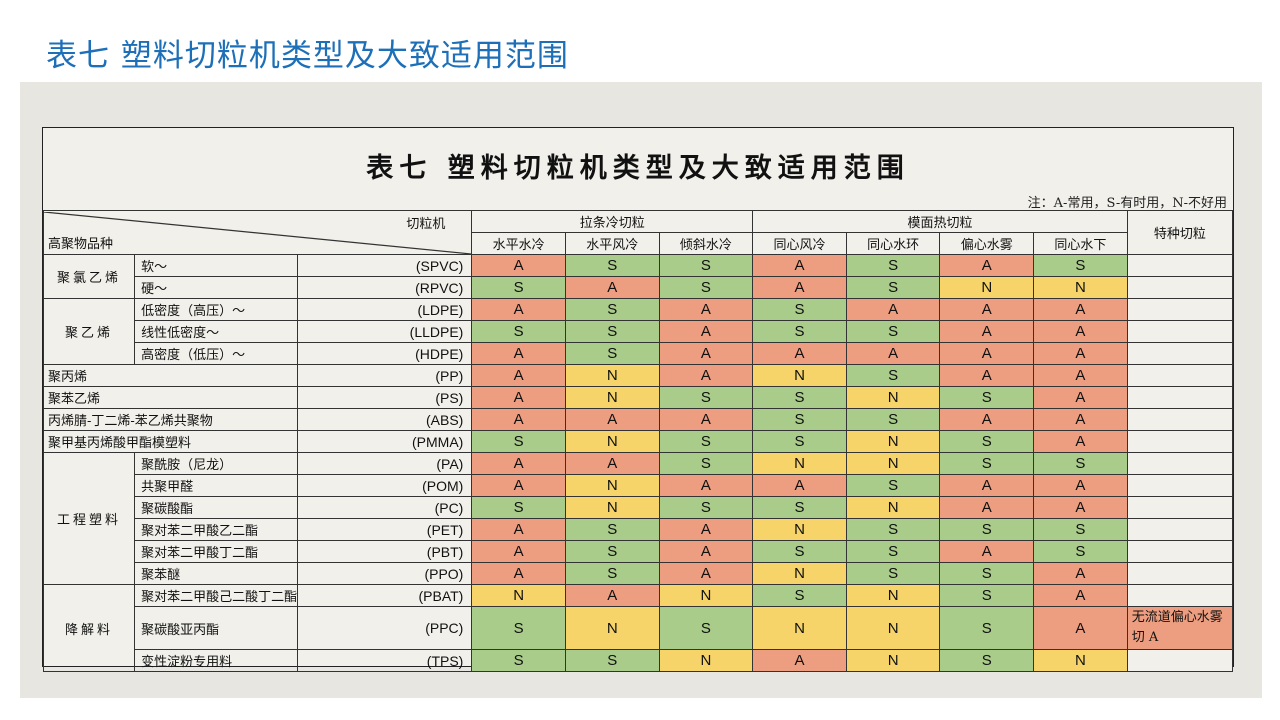 This screenshot has height=720, width=1280. Describe the element at coordinates (216, 485) in the screenshot. I see `polymer-name: 共聚甲醛` at that location.